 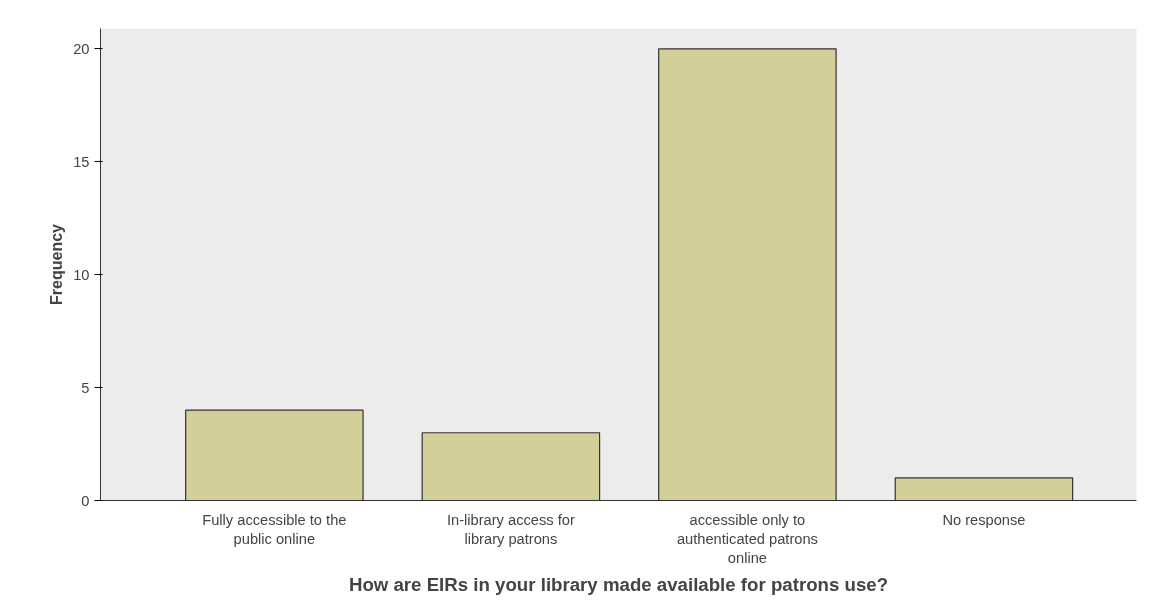 What do you see at coordinates (618, 584) in the screenshot?
I see `x-axis-title: How are EIRs in your library made available for patrons use?` at bounding box center [618, 584].